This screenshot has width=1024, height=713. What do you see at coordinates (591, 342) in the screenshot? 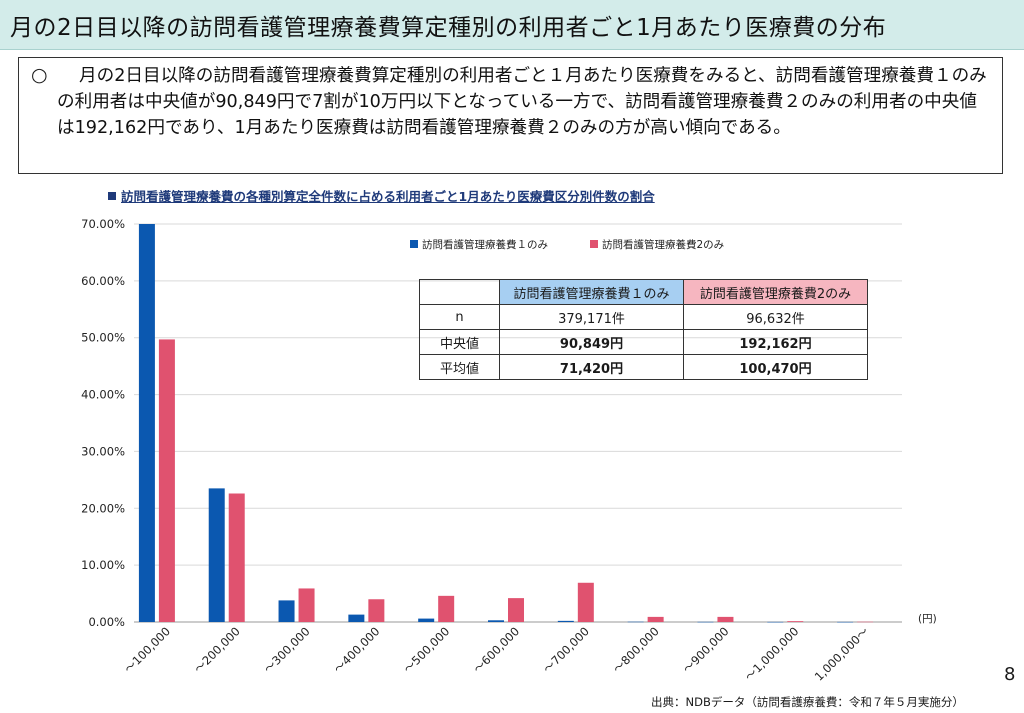
I see `stats-cell: 90,849円` at bounding box center [591, 342].